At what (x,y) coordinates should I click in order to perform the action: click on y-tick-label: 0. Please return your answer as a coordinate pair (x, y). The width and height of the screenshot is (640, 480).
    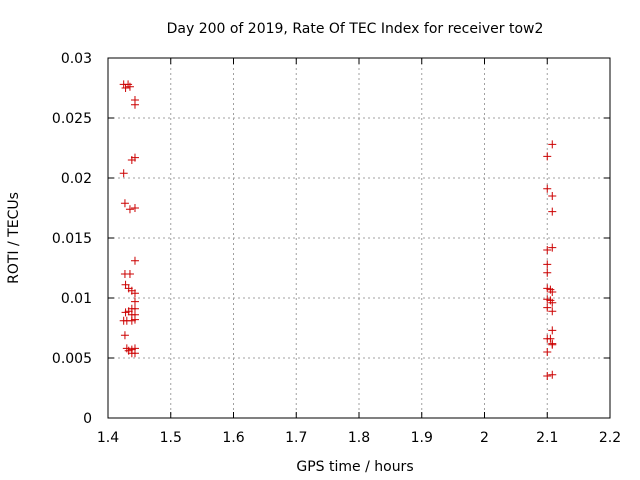
    Looking at the image, I should click on (87, 419).